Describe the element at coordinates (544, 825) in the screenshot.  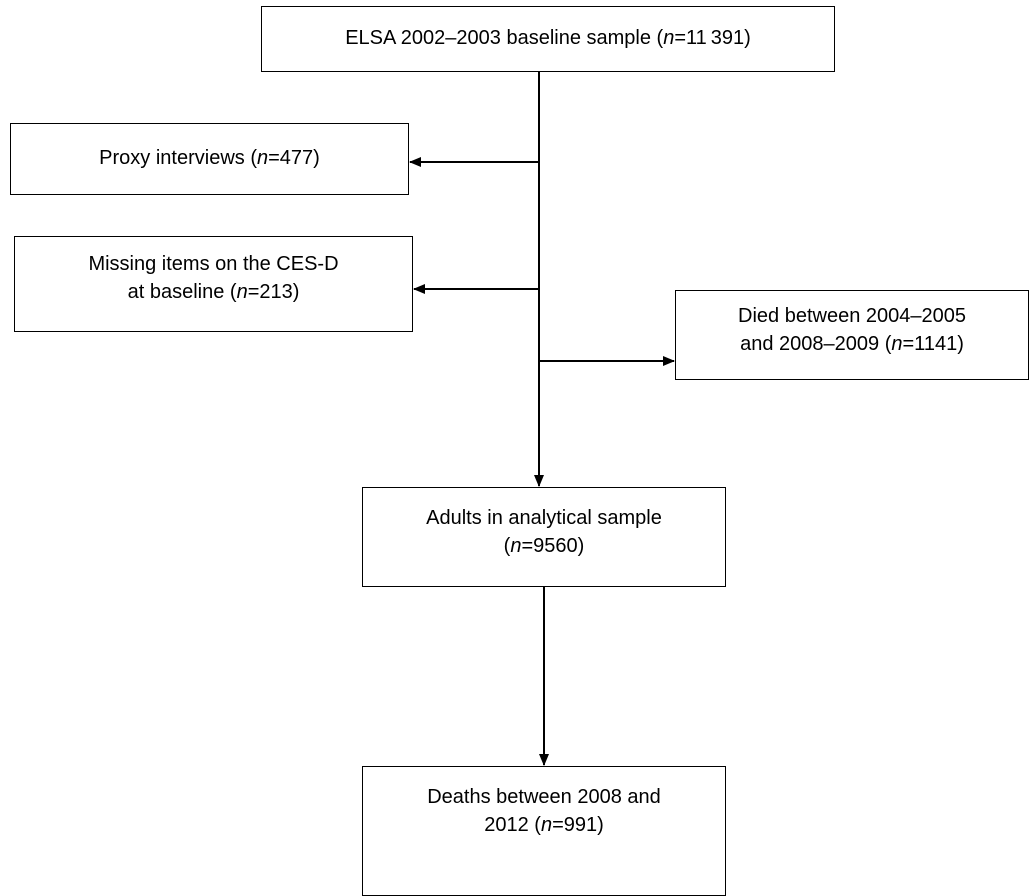
I see `deaths-line2: 2012 (n=991)` at that location.